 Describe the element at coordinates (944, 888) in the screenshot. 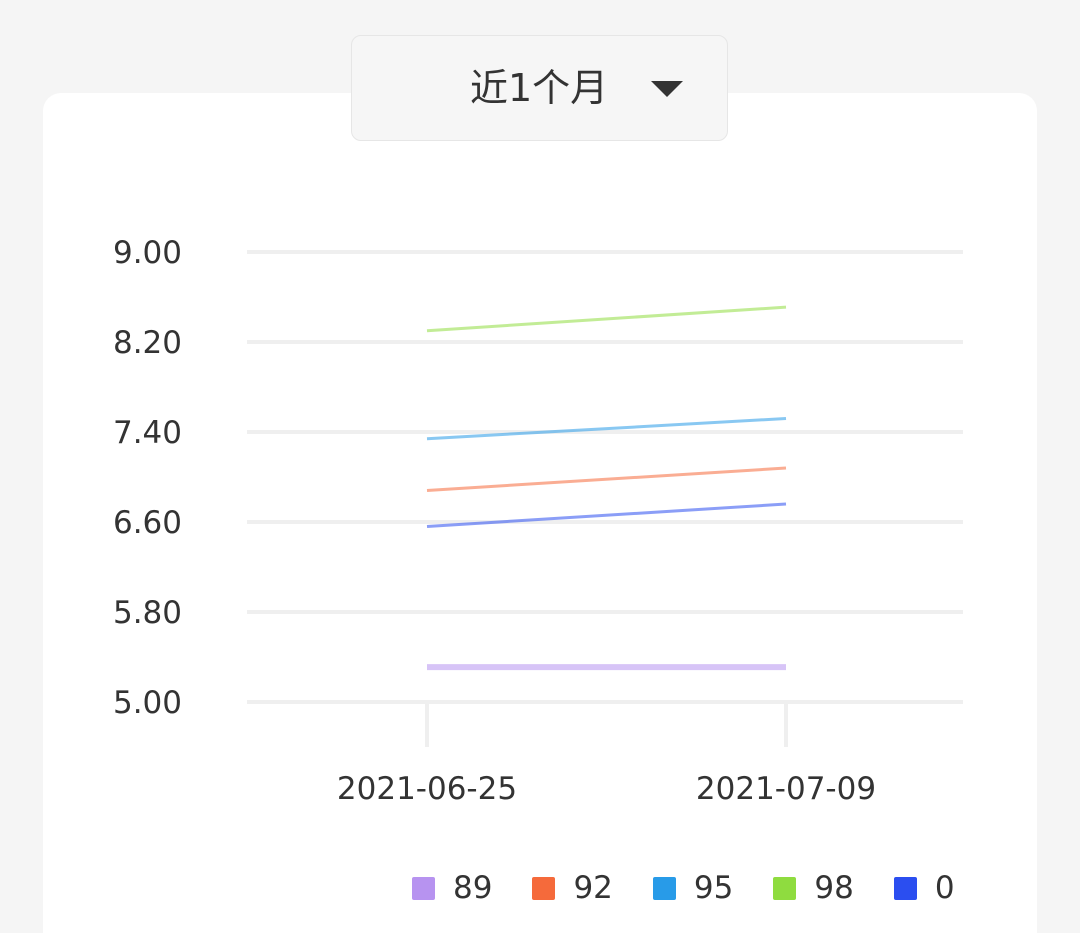

I see `legend-label: 0` at that location.